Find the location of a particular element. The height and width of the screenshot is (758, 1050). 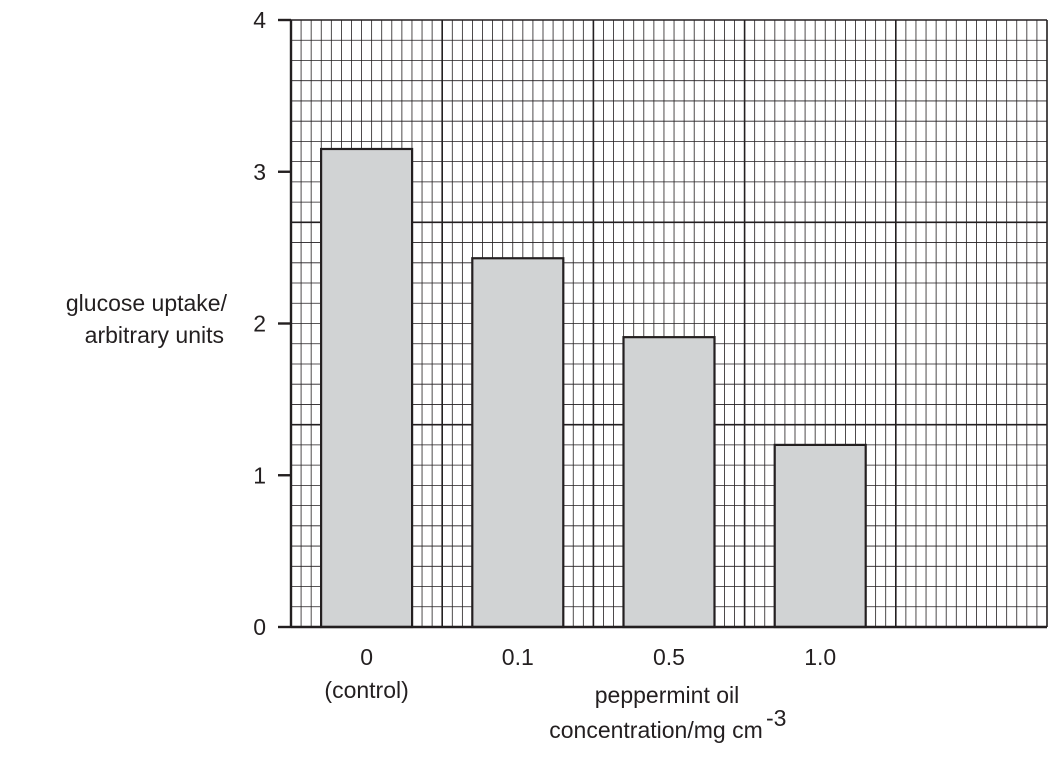

bar-1.0 is located at coordinates (820, 536).